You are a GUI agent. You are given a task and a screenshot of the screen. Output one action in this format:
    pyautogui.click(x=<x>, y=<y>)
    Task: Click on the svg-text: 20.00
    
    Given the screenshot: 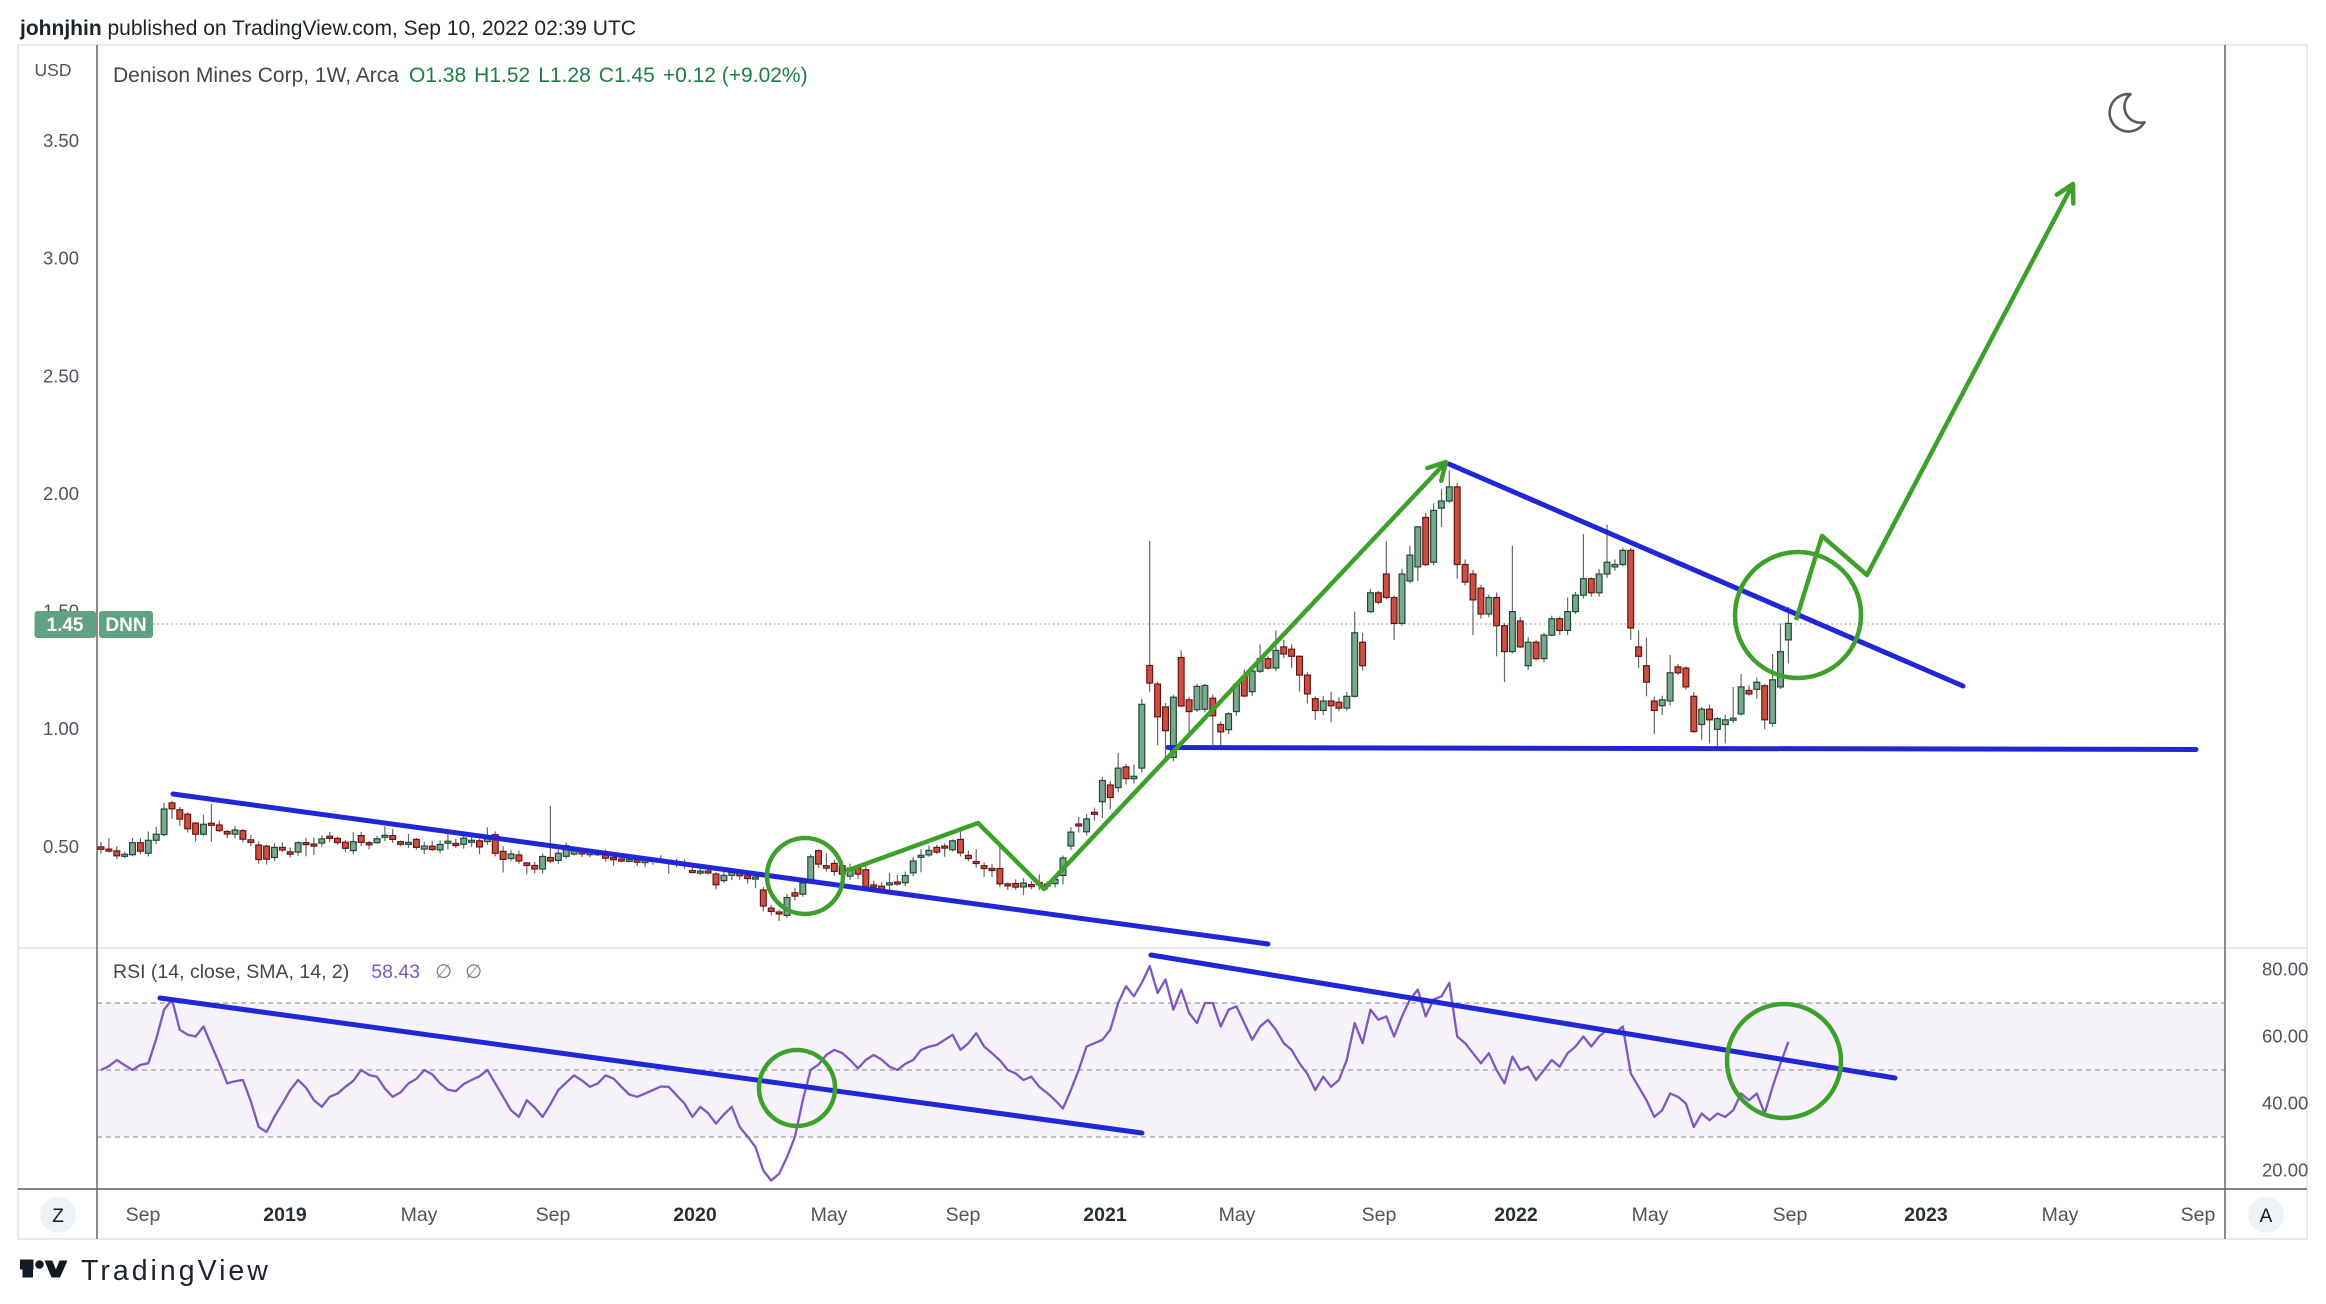 What is the action you would take?
    pyautogui.click(x=2285, y=1170)
    